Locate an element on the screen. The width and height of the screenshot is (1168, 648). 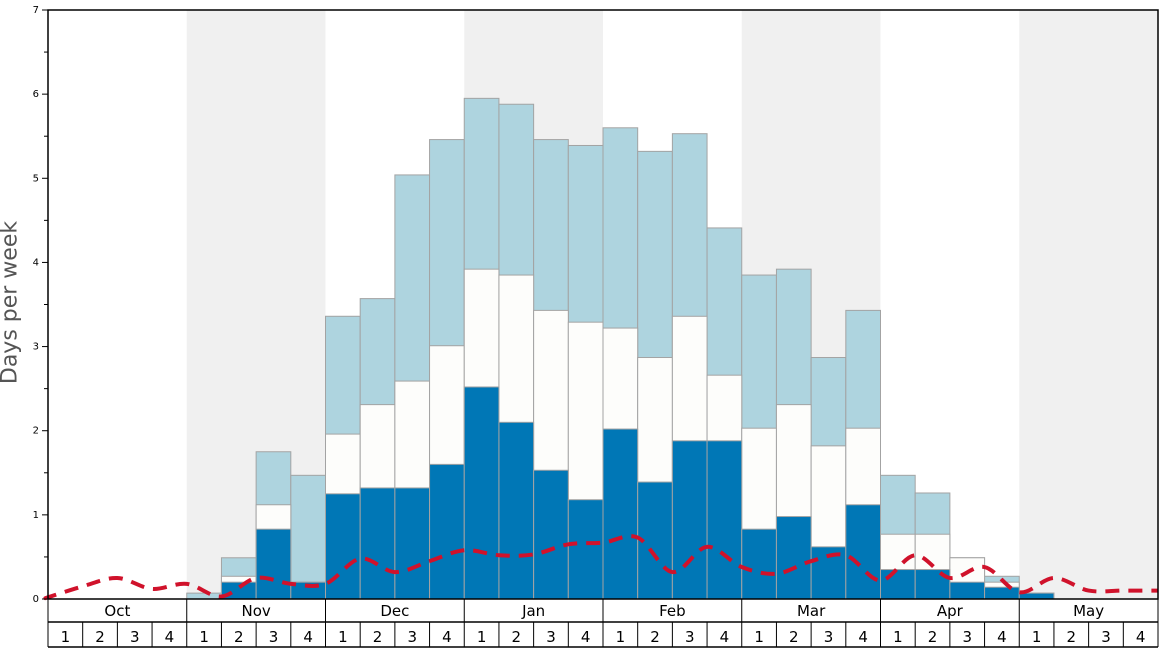
month-label-feb: Feb is located at coordinates (672, 611).